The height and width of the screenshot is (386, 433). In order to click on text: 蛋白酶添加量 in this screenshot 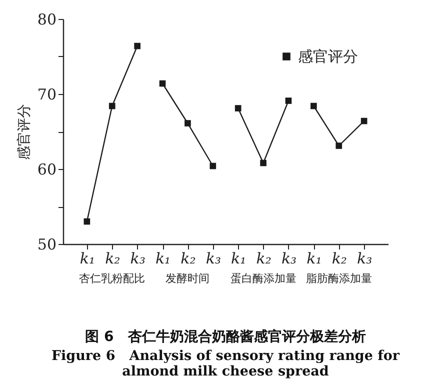, I will do `click(263, 278)`.